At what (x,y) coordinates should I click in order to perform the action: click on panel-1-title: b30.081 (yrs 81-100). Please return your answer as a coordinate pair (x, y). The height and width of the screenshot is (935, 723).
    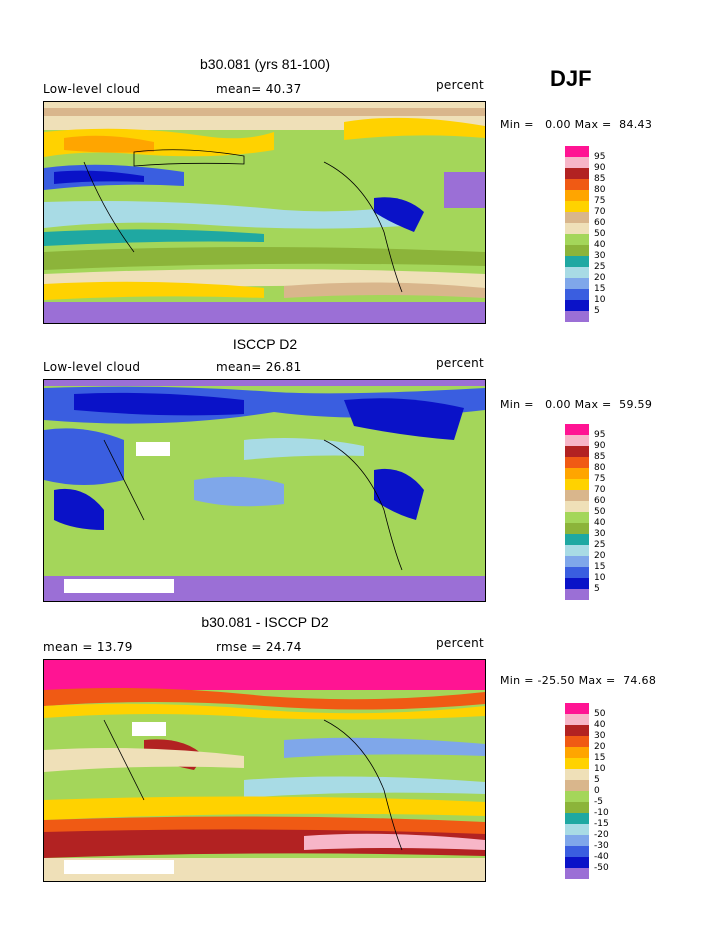
    Looking at the image, I should click on (265, 64).